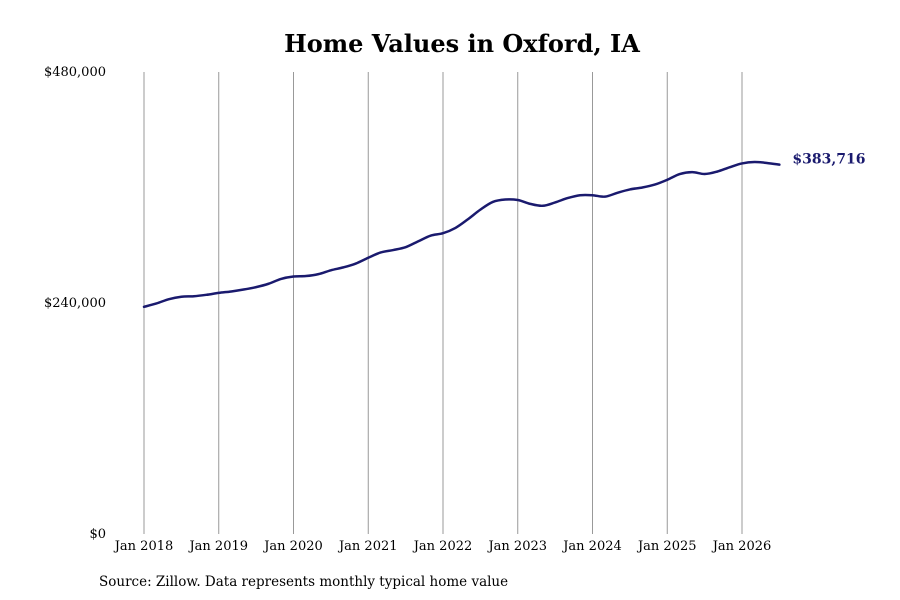  What do you see at coordinates (516, 546) in the screenshot?
I see `x-tick-label: Jan 2023` at bounding box center [516, 546].